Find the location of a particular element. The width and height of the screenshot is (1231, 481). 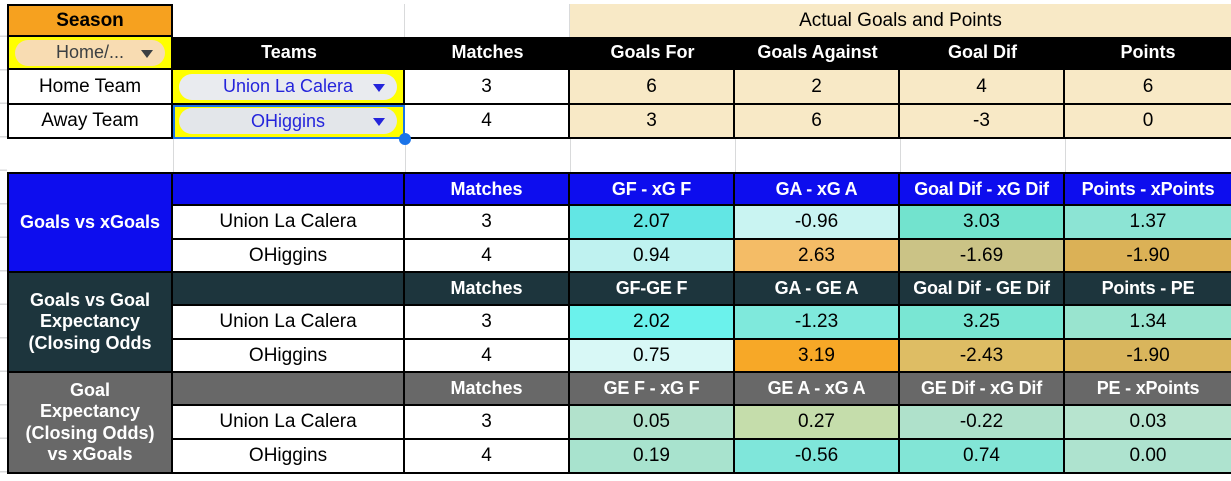

metric-header-cell: Goal Dif - GE Dif is located at coordinates (982, 289).